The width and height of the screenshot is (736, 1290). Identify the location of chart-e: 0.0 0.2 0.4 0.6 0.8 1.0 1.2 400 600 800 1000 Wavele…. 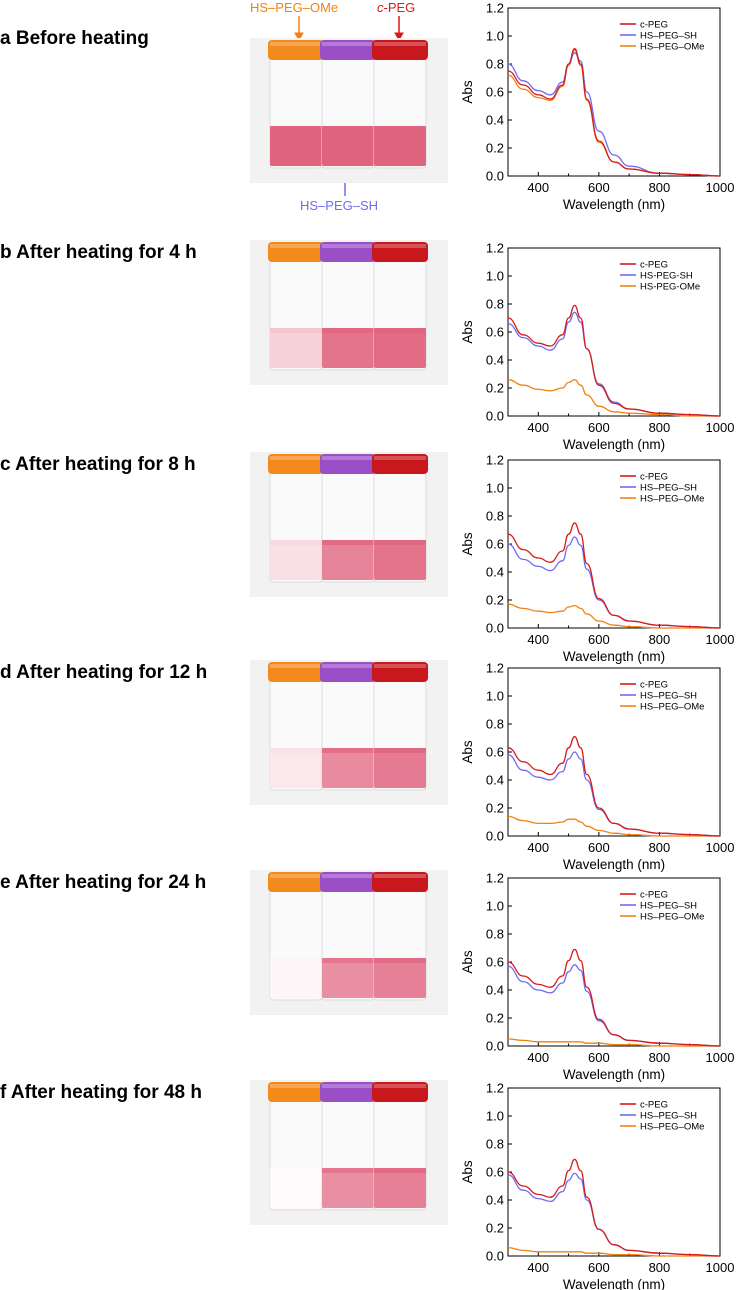
(597, 976).